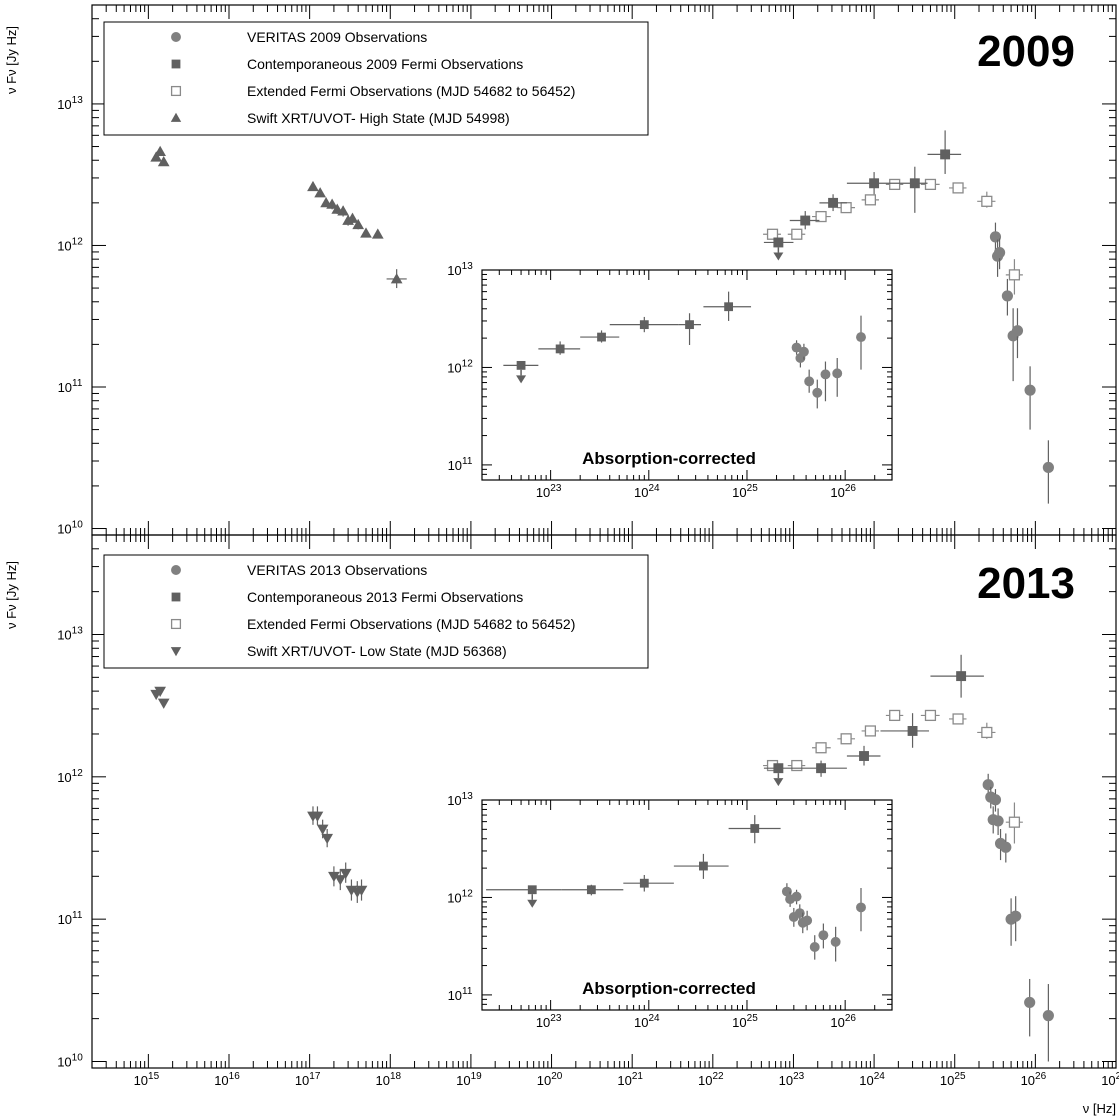  Describe the element at coordinates (893, 776) in the screenshot. I see `series-open-square` at that location.